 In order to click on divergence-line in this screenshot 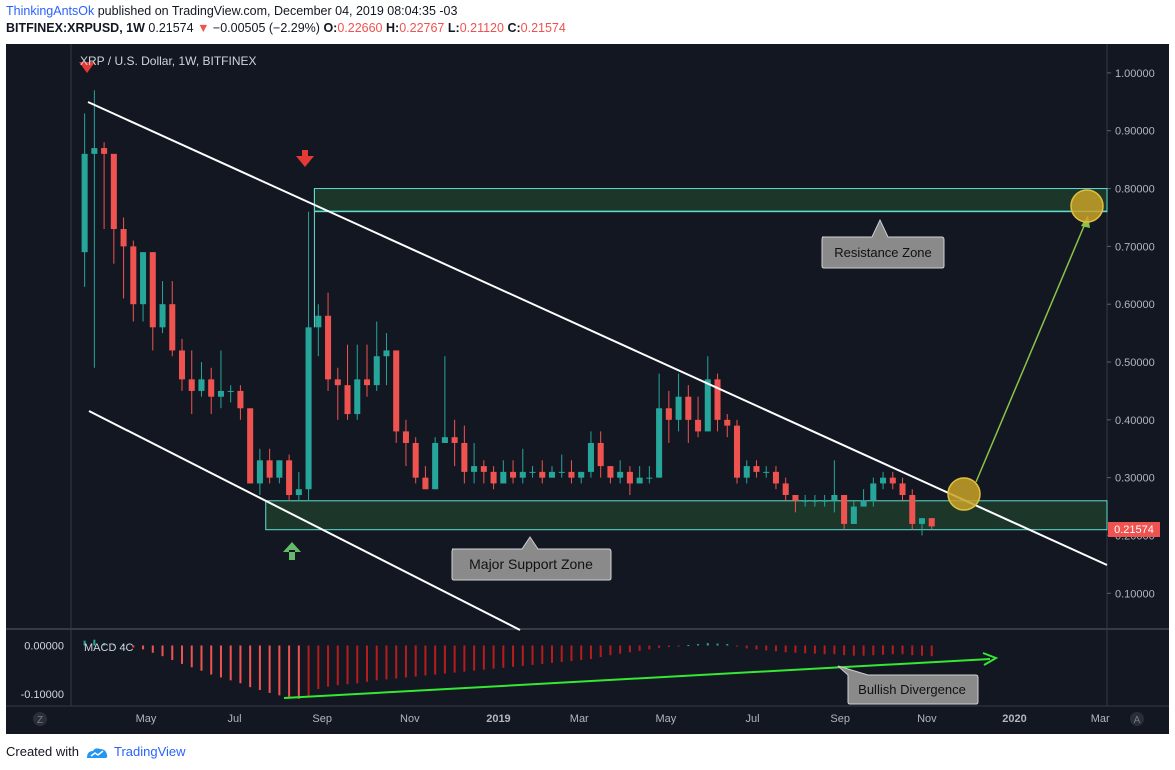, I will do `click(637, 678)`.